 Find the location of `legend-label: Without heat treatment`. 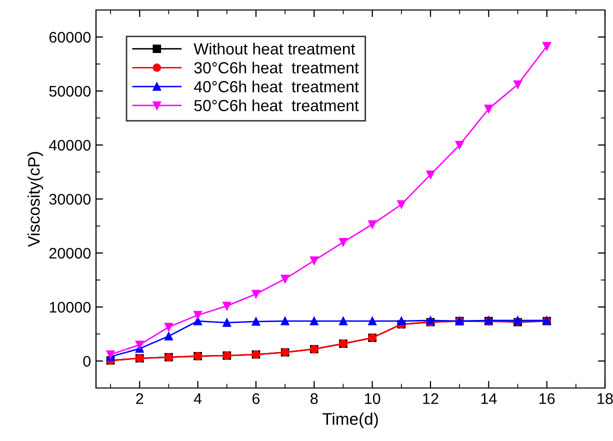

legend-label: Without heat treatment is located at coordinates (275, 48).